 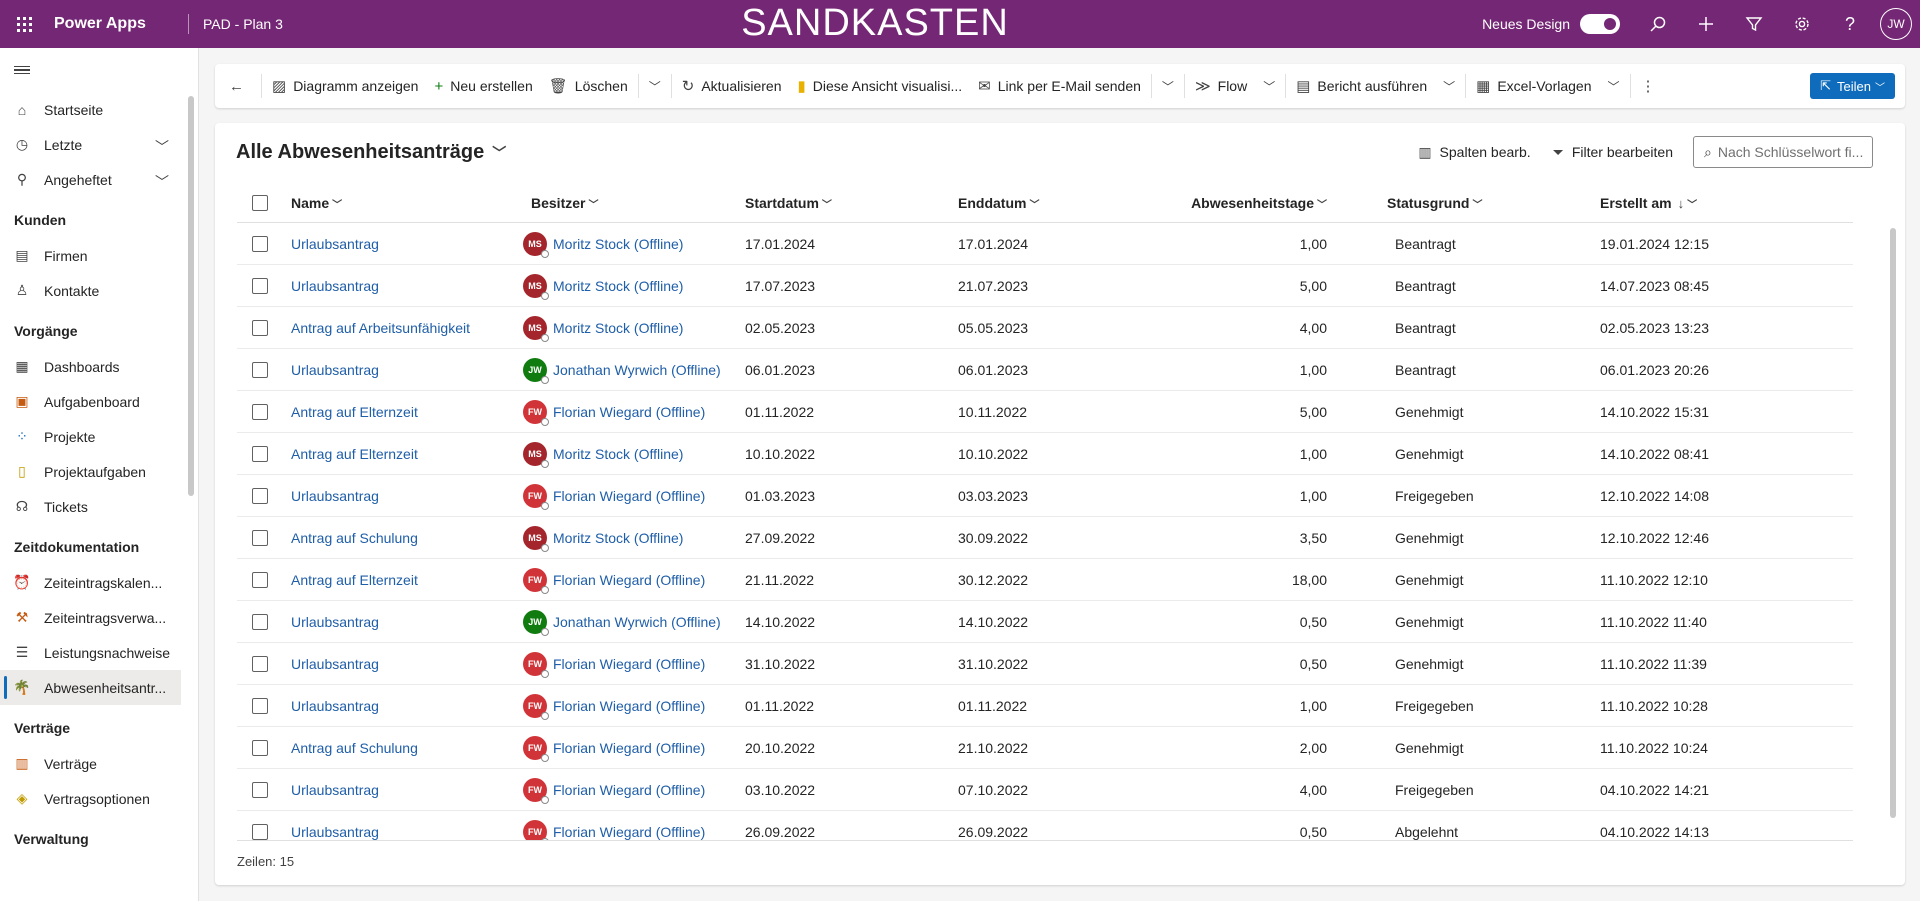 I want to click on flow-button: ≫ Flow, so click(x=1221, y=86).